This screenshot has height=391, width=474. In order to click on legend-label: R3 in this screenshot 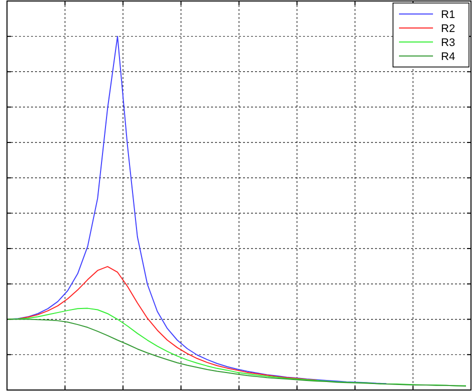, I will do `click(448, 43)`.